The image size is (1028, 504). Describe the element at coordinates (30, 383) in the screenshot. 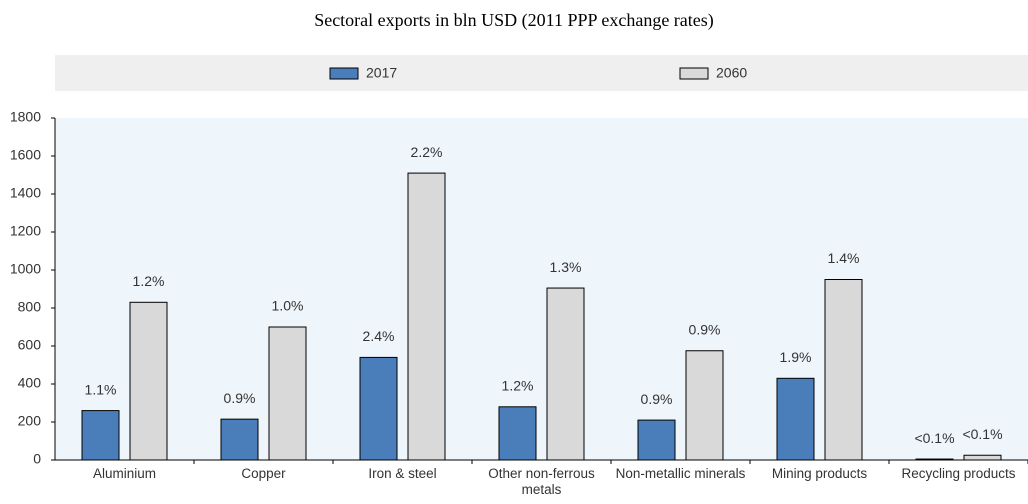

I see `y-tick-label: 400` at that location.